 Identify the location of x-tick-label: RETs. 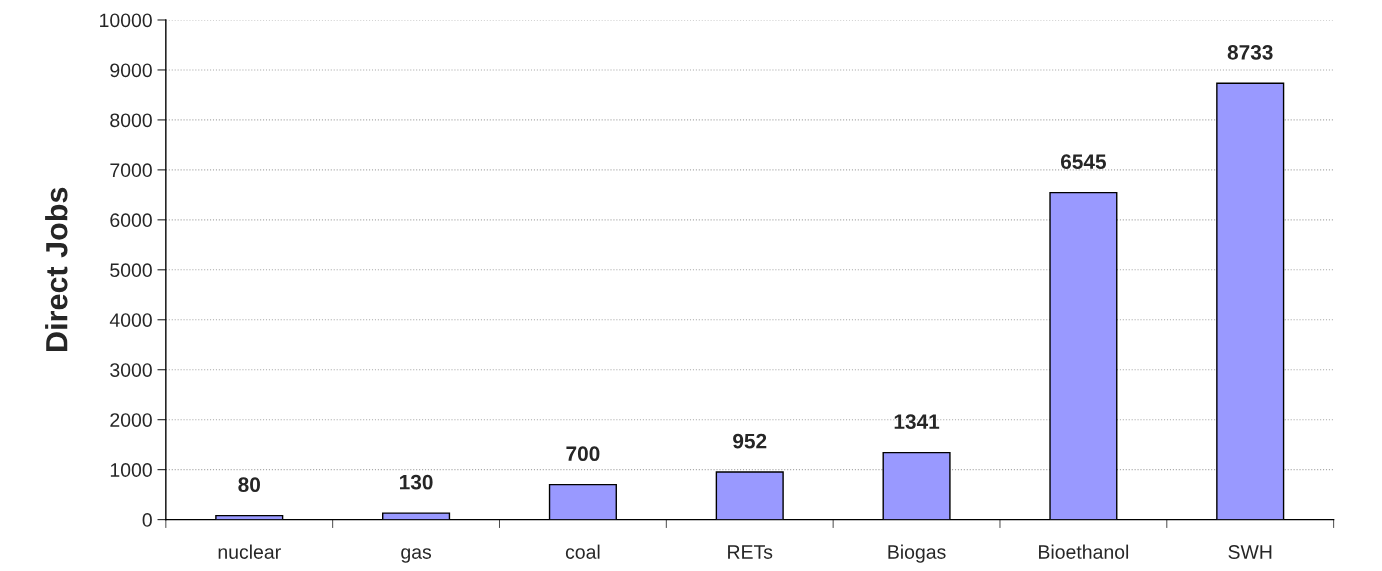
(750, 552).